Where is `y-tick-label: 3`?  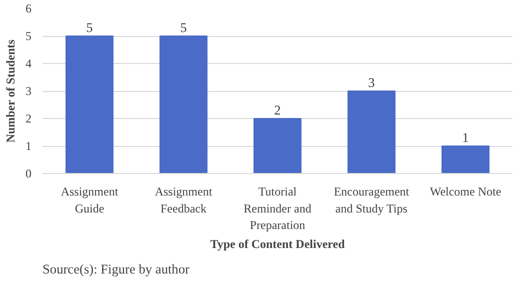
y-tick-label: 3 is located at coordinates (29, 91).